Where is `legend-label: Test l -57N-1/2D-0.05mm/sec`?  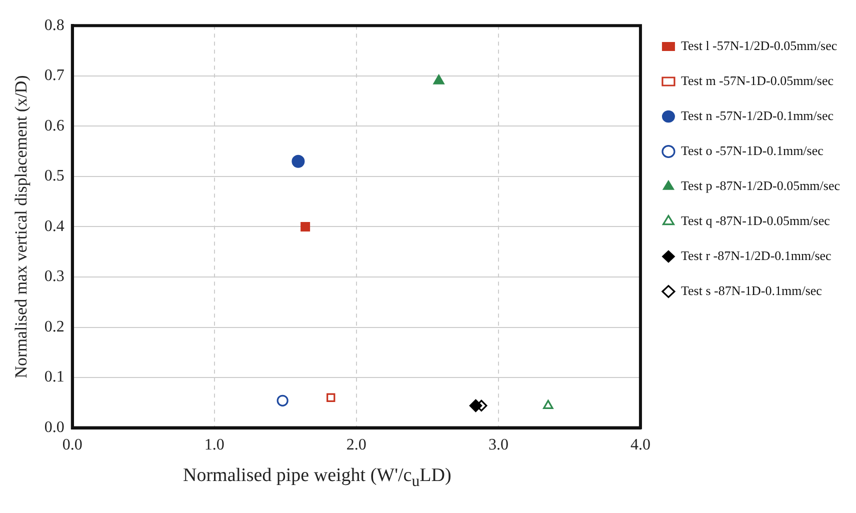 legend-label: Test l -57N-1/2D-0.05mm/sec is located at coordinates (759, 45).